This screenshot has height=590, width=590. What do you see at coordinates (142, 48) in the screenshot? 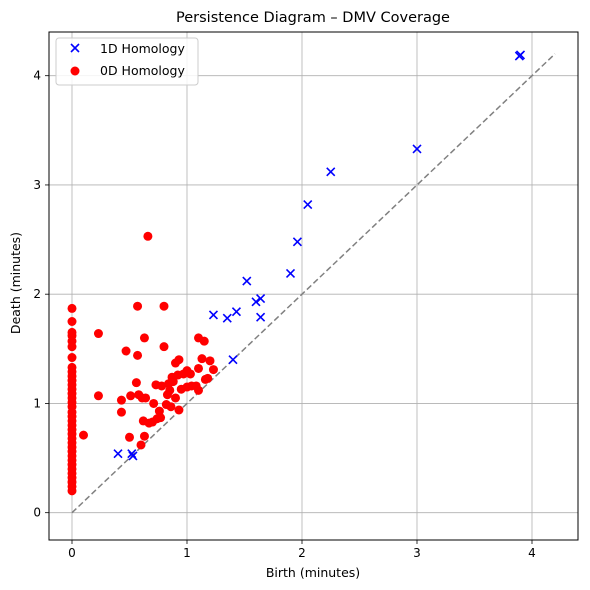
I see `legend-label-1d: 1D Homology` at bounding box center [142, 48].